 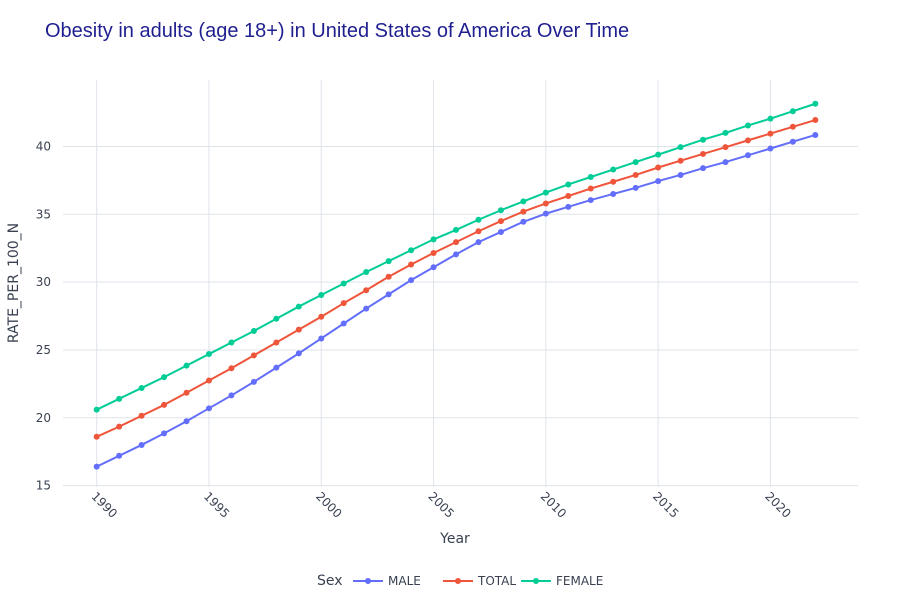 I want to click on y-axis-title: RATE_PER_100_N, so click(x=14, y=283).